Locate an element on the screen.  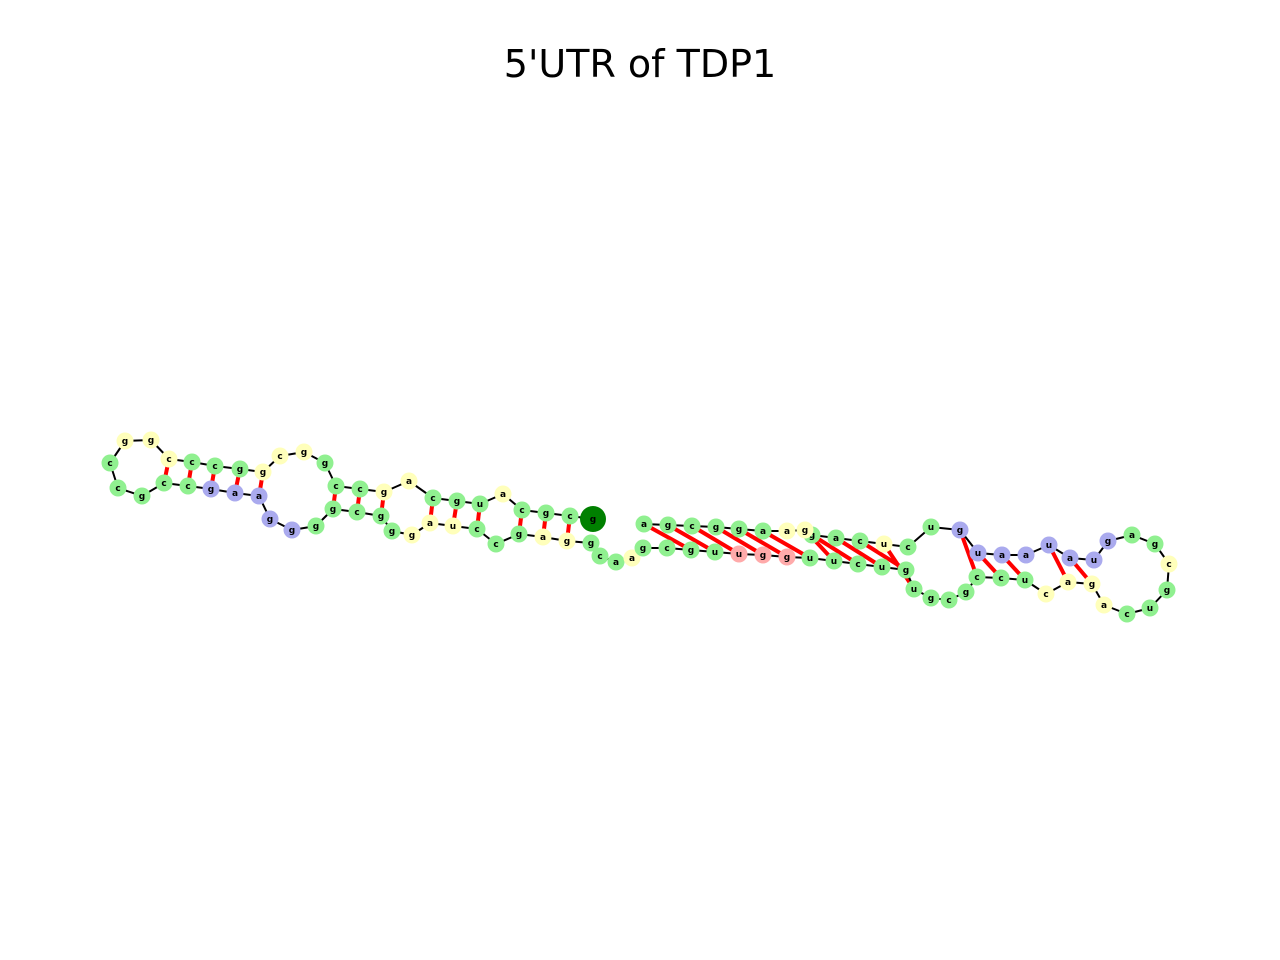
nucleotide-interior: c is located at coordinates (1169, 564).